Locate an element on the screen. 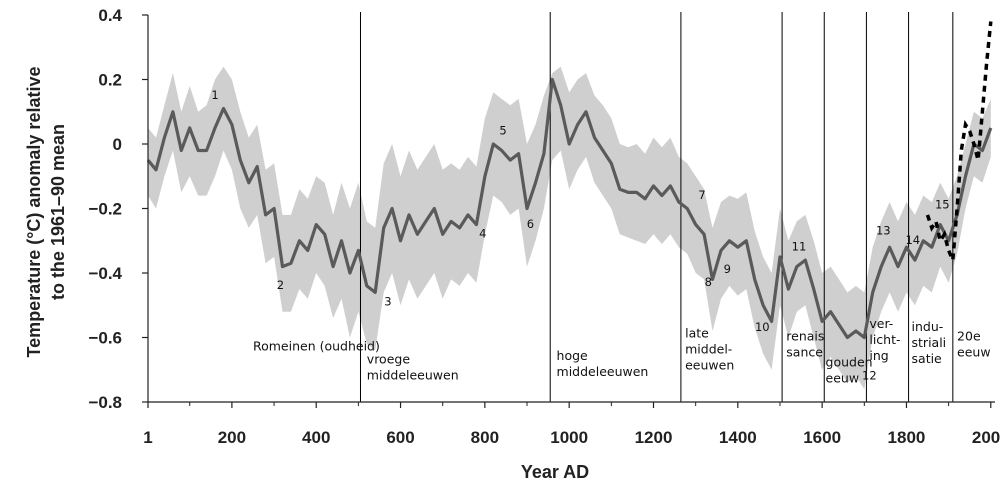 The width and height of the screenshot is (1000, 490). period-label-line: indu- is located at coordinates (928, 326).